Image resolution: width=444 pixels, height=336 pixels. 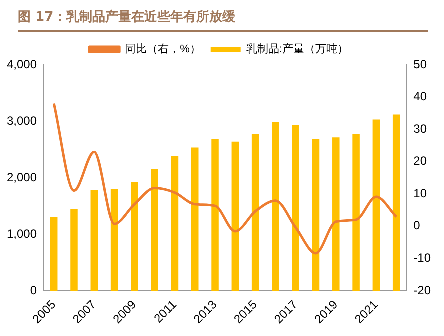 I want to click on y2-tick-label: 40, so click(x=421, y=97).